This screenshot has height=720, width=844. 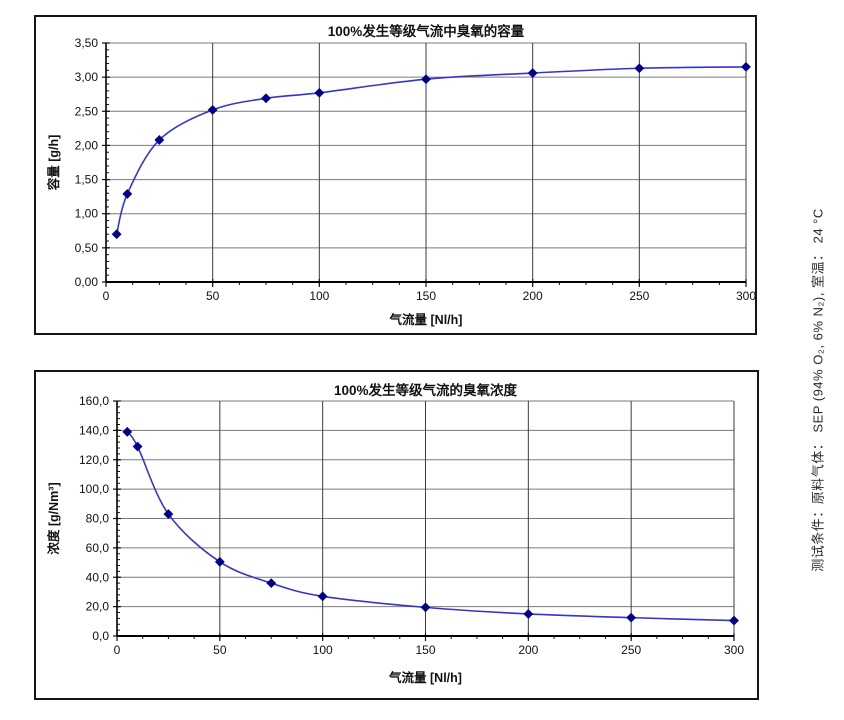 What do you see at coordinates (53, 518) in the screenshot?
I see `y-axis-label: 浓度 [g/Nm³]` at bounding box center [53, 518].